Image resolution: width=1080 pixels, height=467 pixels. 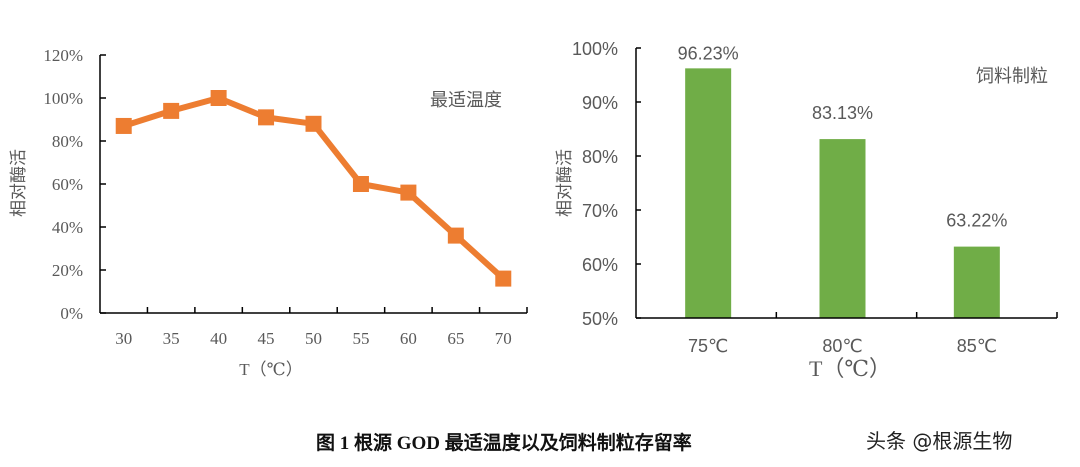 I want to click on right-y-tick-label: 60%, so click(x=600, y=265).